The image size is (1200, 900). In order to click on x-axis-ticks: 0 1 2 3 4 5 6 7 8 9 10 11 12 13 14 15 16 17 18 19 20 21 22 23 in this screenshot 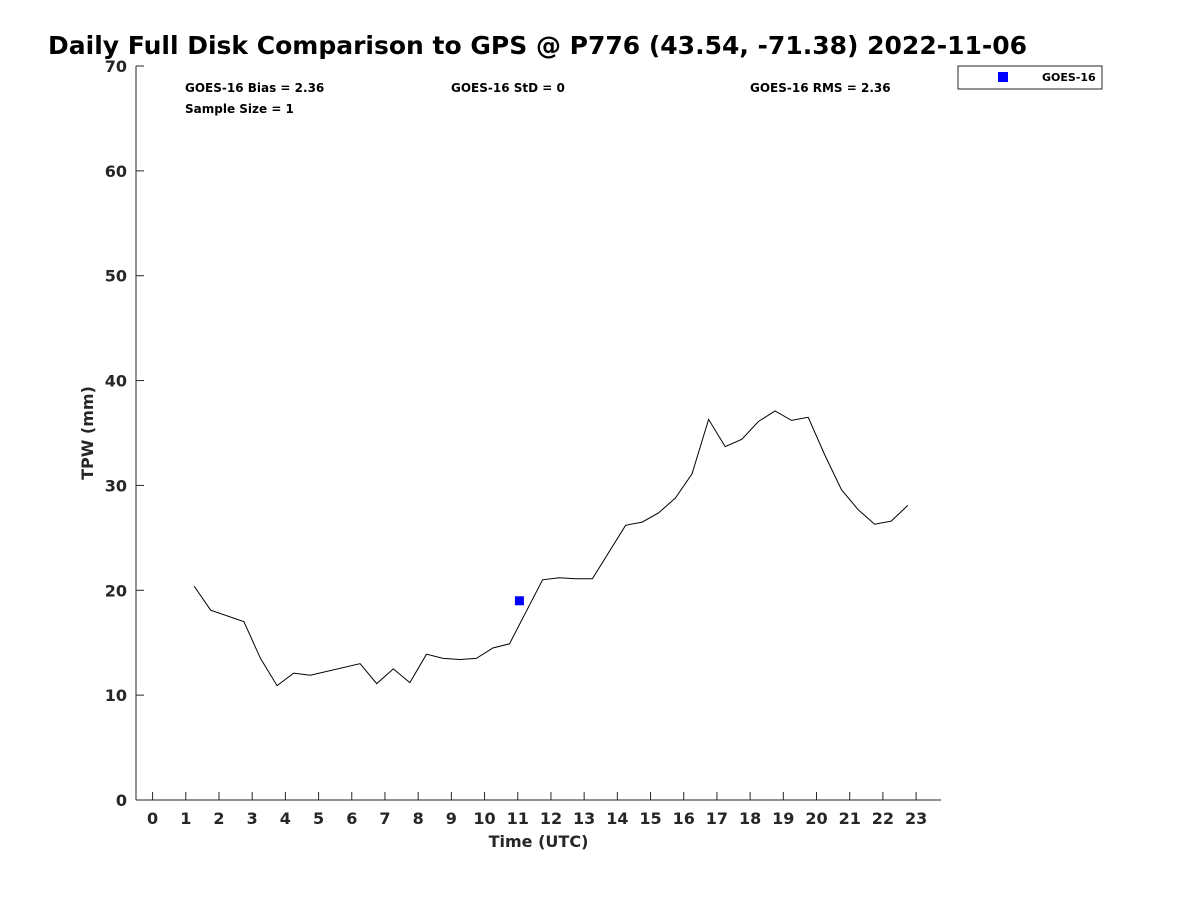, I will do `click(537, 810)`.